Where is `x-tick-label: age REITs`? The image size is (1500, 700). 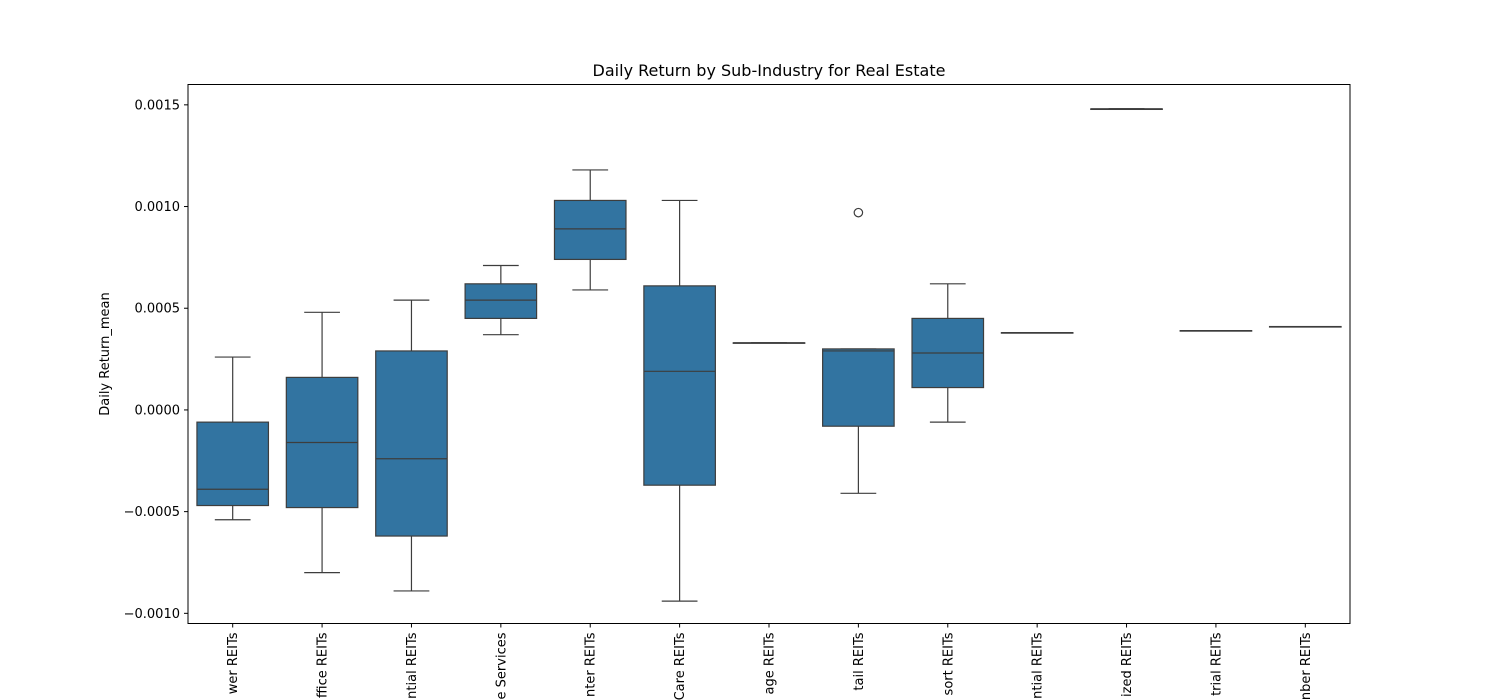 x-tick-label: age REITs is located at coordinates (770, 663).